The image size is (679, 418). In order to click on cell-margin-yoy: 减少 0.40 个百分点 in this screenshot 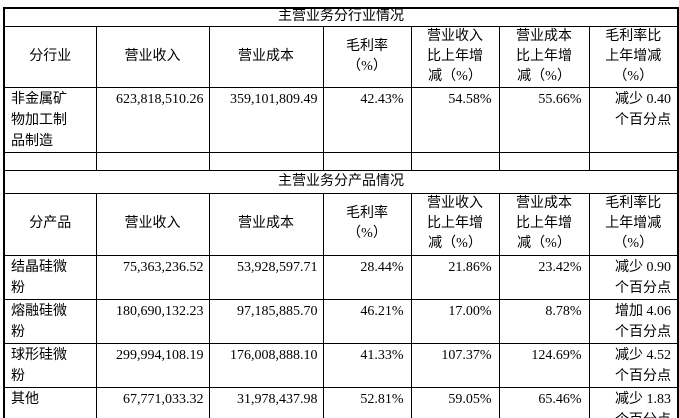, I will do `click(633, 119)`.